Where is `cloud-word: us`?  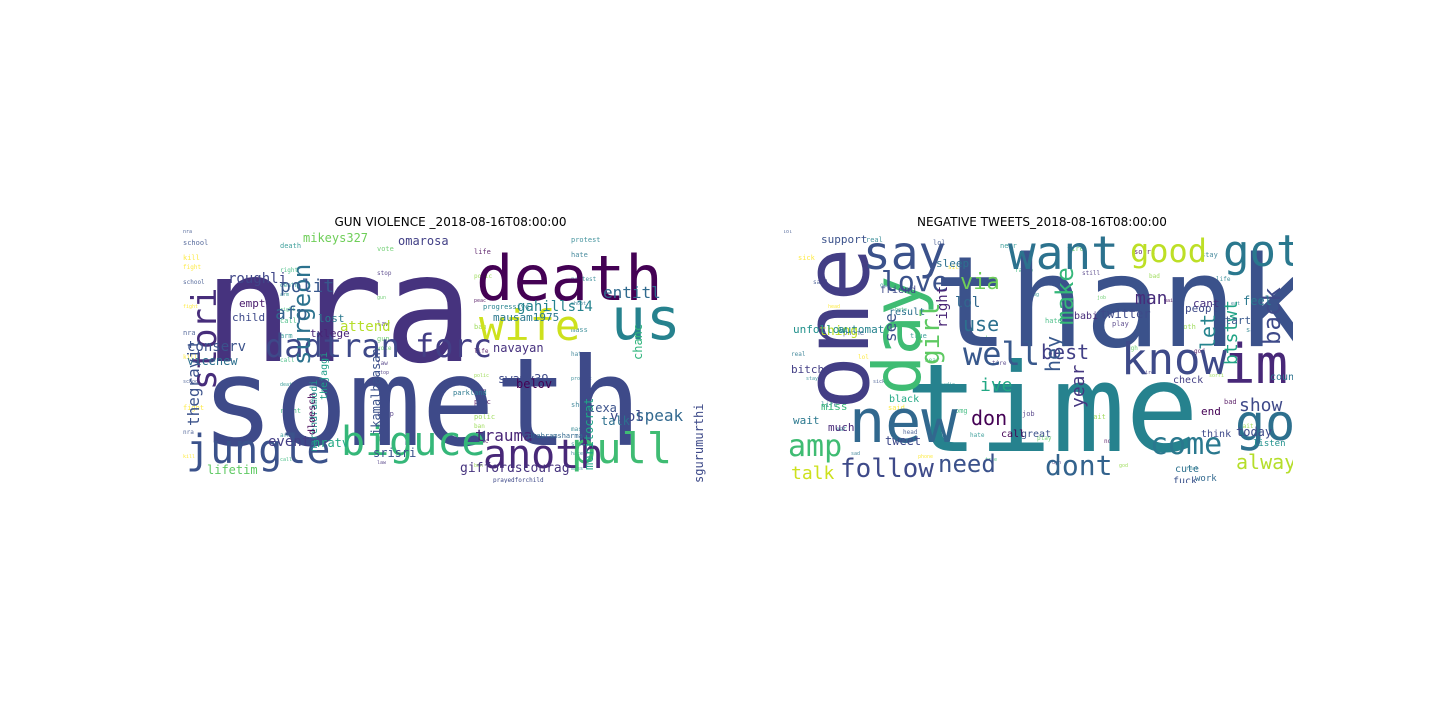
cloud-word: us is located at coordinates (646, 319).